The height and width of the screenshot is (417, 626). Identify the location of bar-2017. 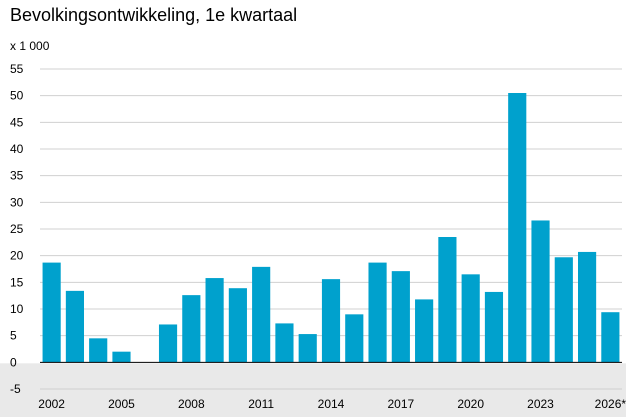
(400, 317).